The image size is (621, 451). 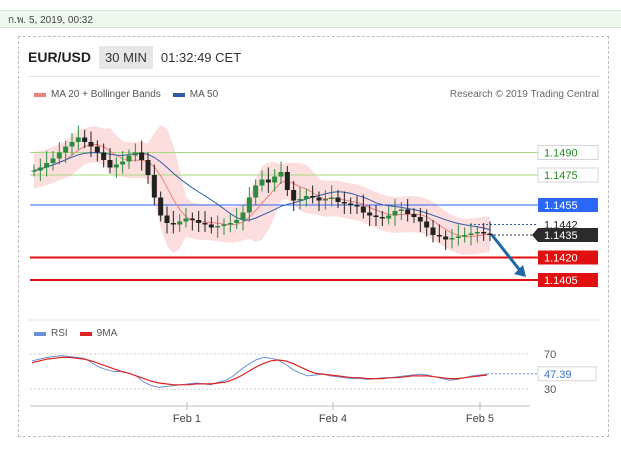 What do you see at coordinates (126, 57) in the screenshot?
I see `timeframe-badge: 30 MIN` at bounding box center [126, 57].